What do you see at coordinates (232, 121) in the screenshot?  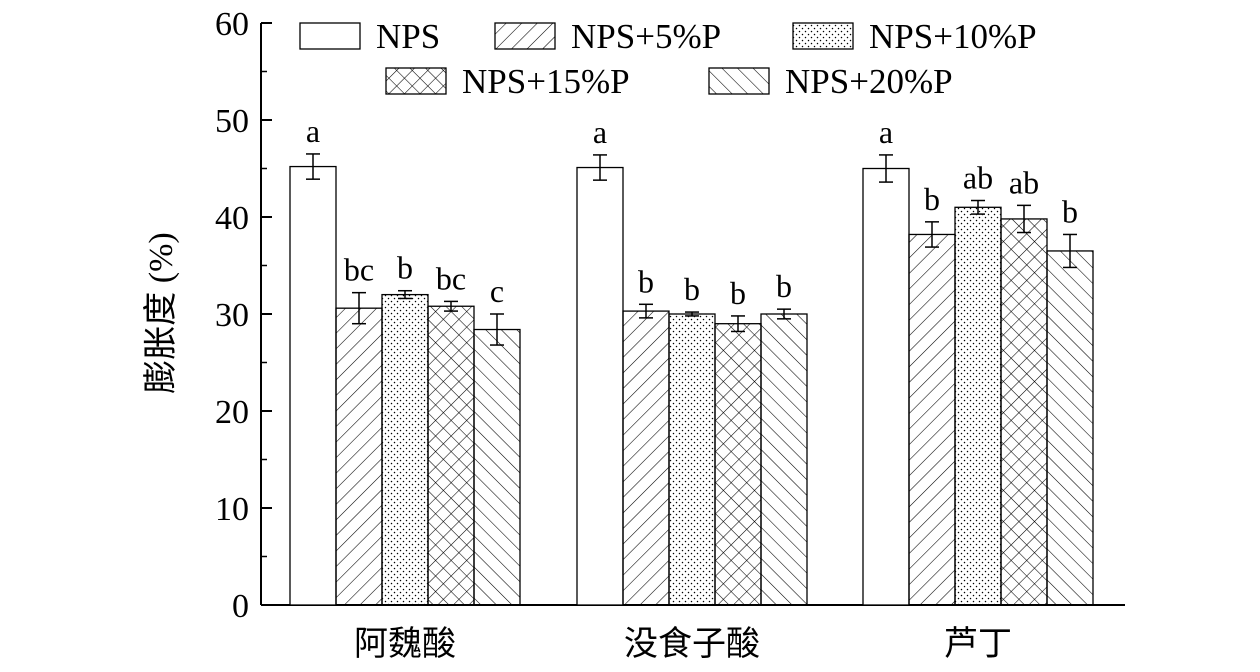 I see `y-tick-label: 50` at bounding box center [232, 121].